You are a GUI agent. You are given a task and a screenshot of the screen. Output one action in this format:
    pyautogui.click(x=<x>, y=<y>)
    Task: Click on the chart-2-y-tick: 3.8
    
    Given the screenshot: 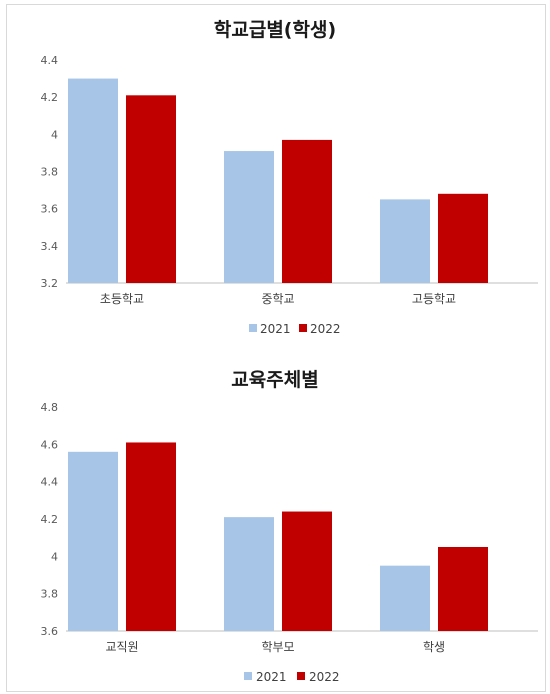 What is the action you would take?
    pyautogui.click(x=50, y=594)
    